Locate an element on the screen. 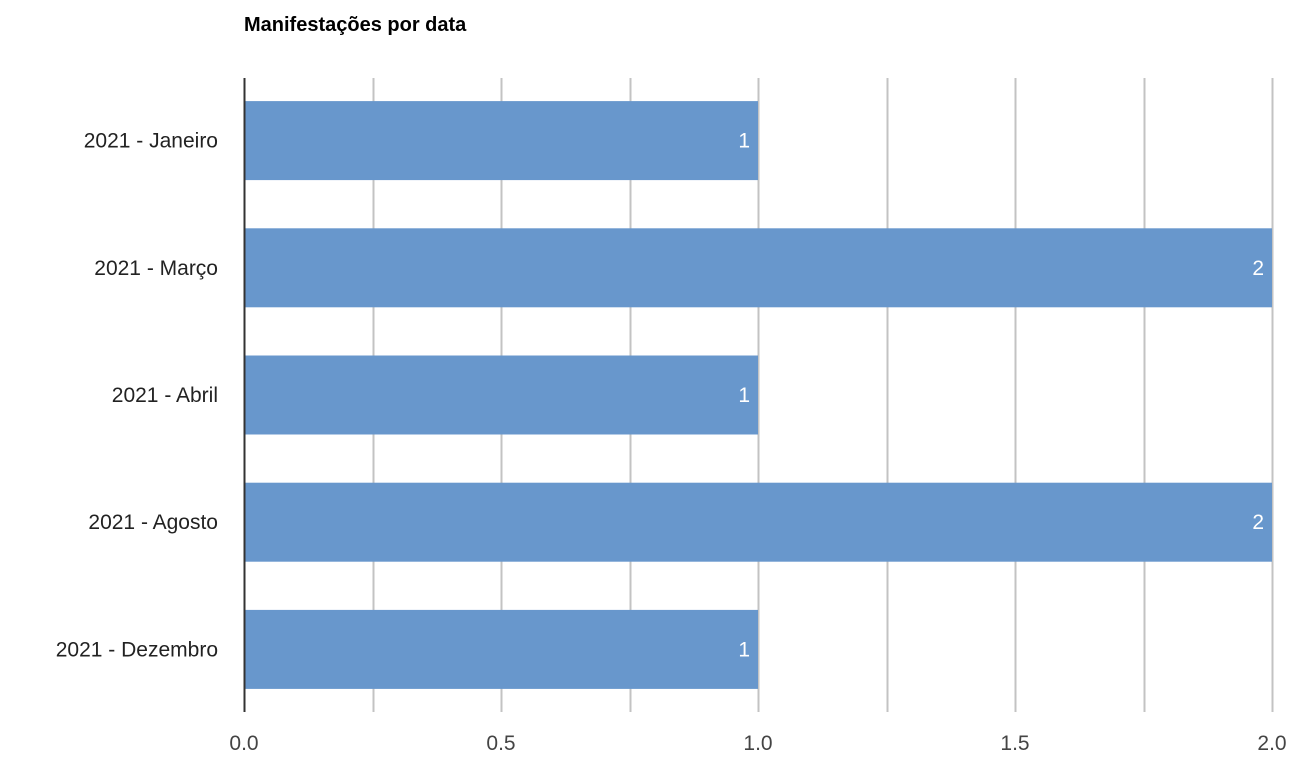 Image resolution: width=1295 pixels, height=768 pixels. x-tick-label: 0.0 is located at coordinates (243, 743).